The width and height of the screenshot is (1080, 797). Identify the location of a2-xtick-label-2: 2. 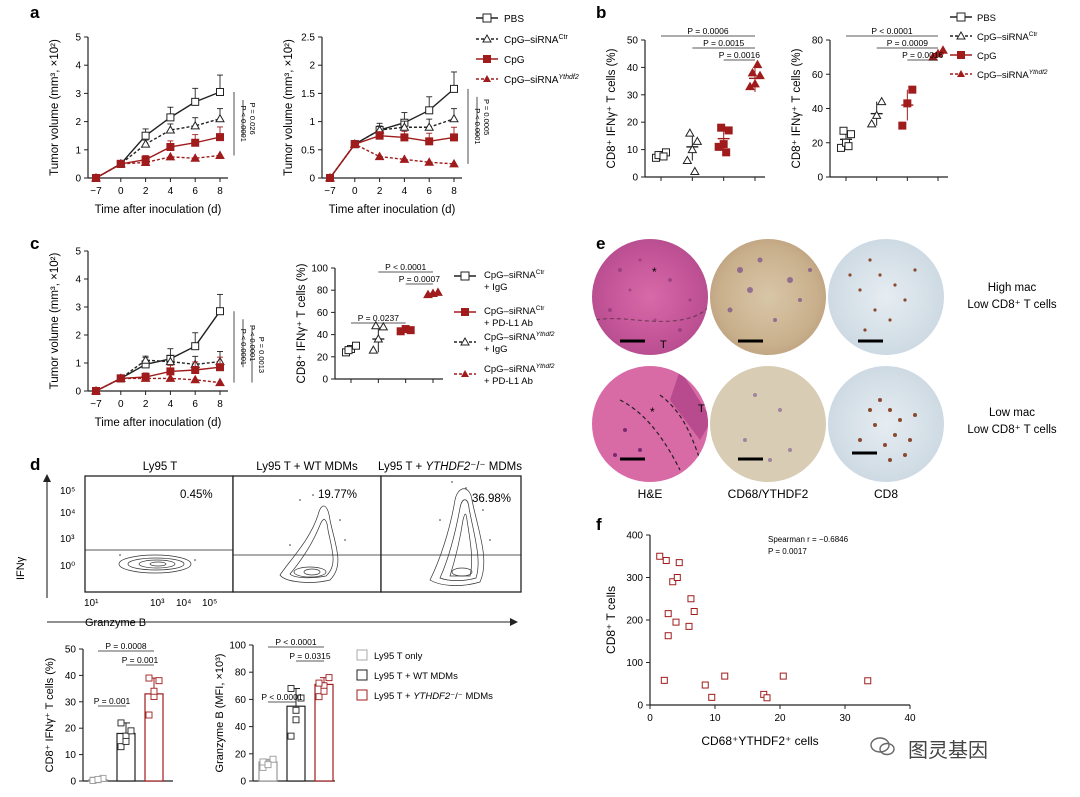
(380, 191).